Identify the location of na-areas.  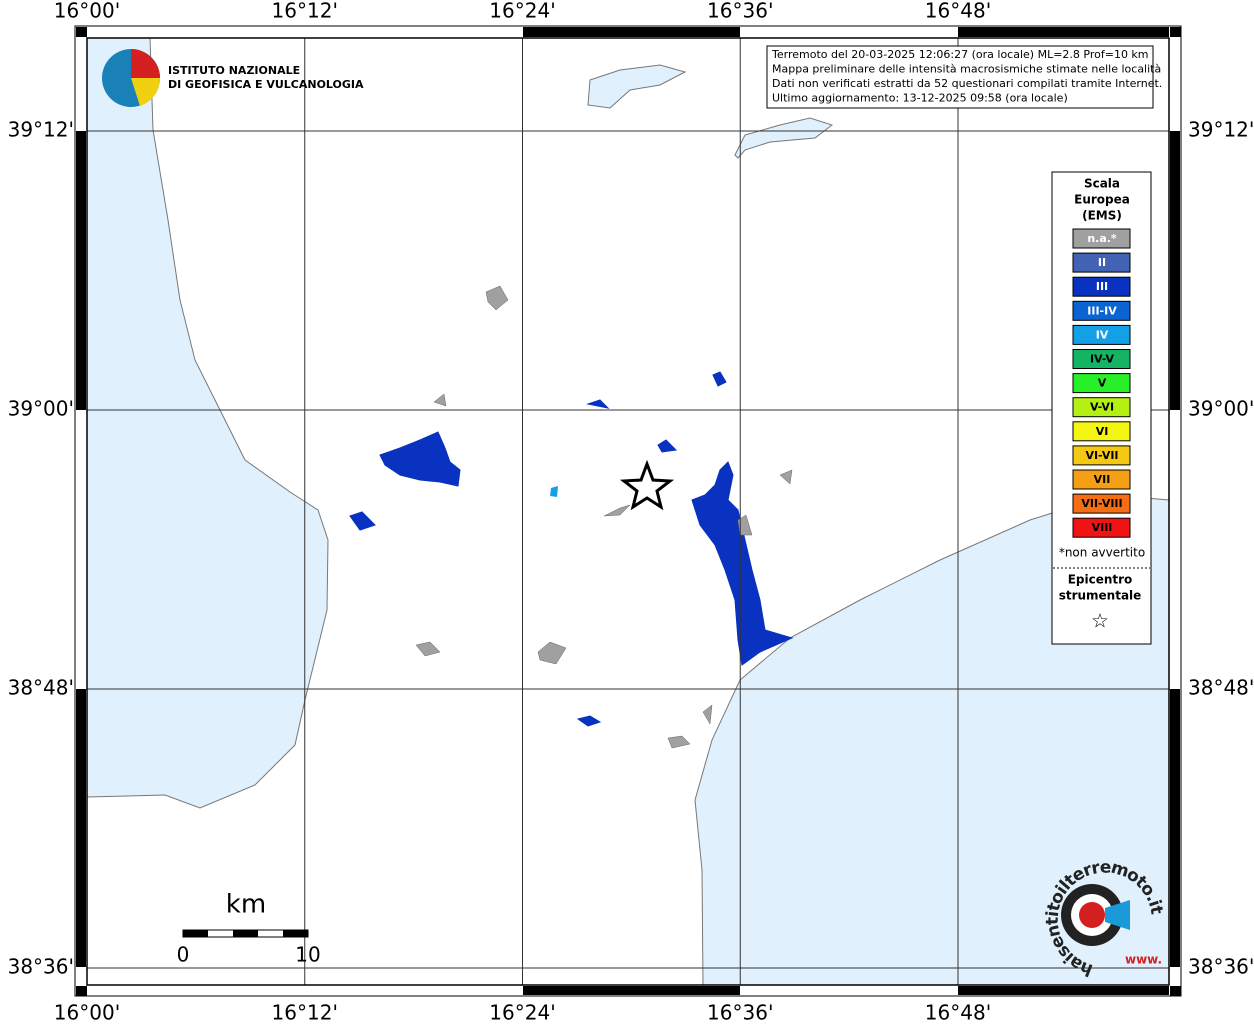
(604, 517).